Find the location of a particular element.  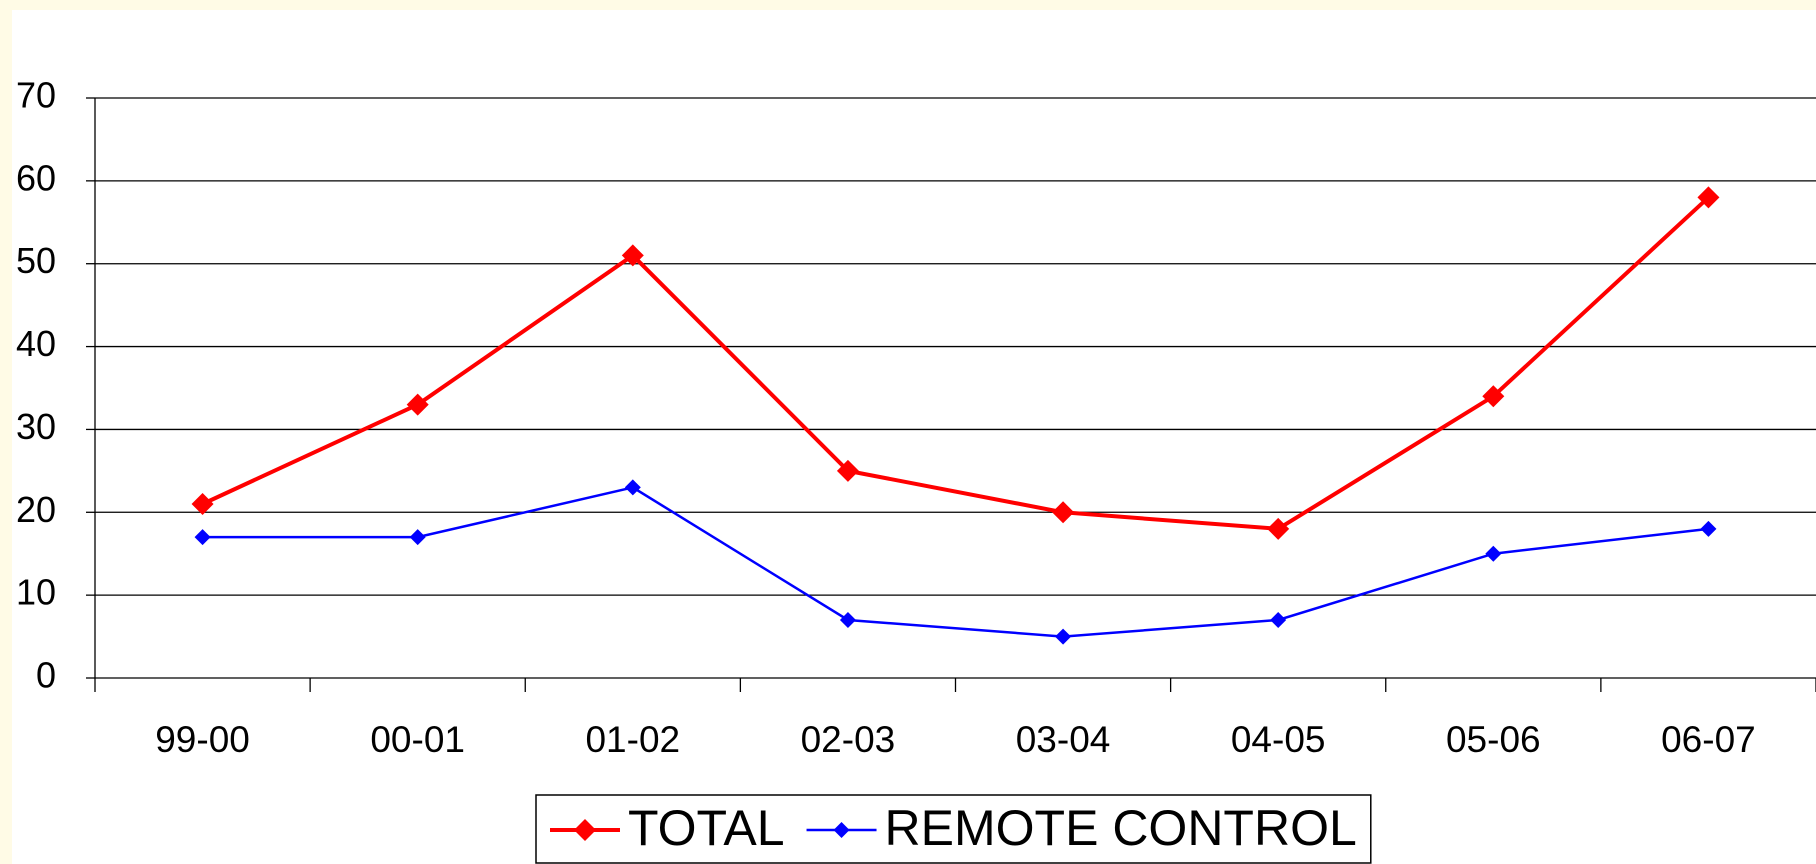

x-tick-label: 04-05 is located at coordinates (1278, 739).